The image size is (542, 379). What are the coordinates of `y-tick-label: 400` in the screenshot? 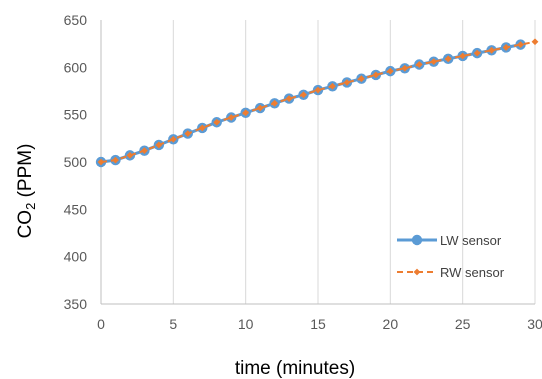 It's located at (76, 257).